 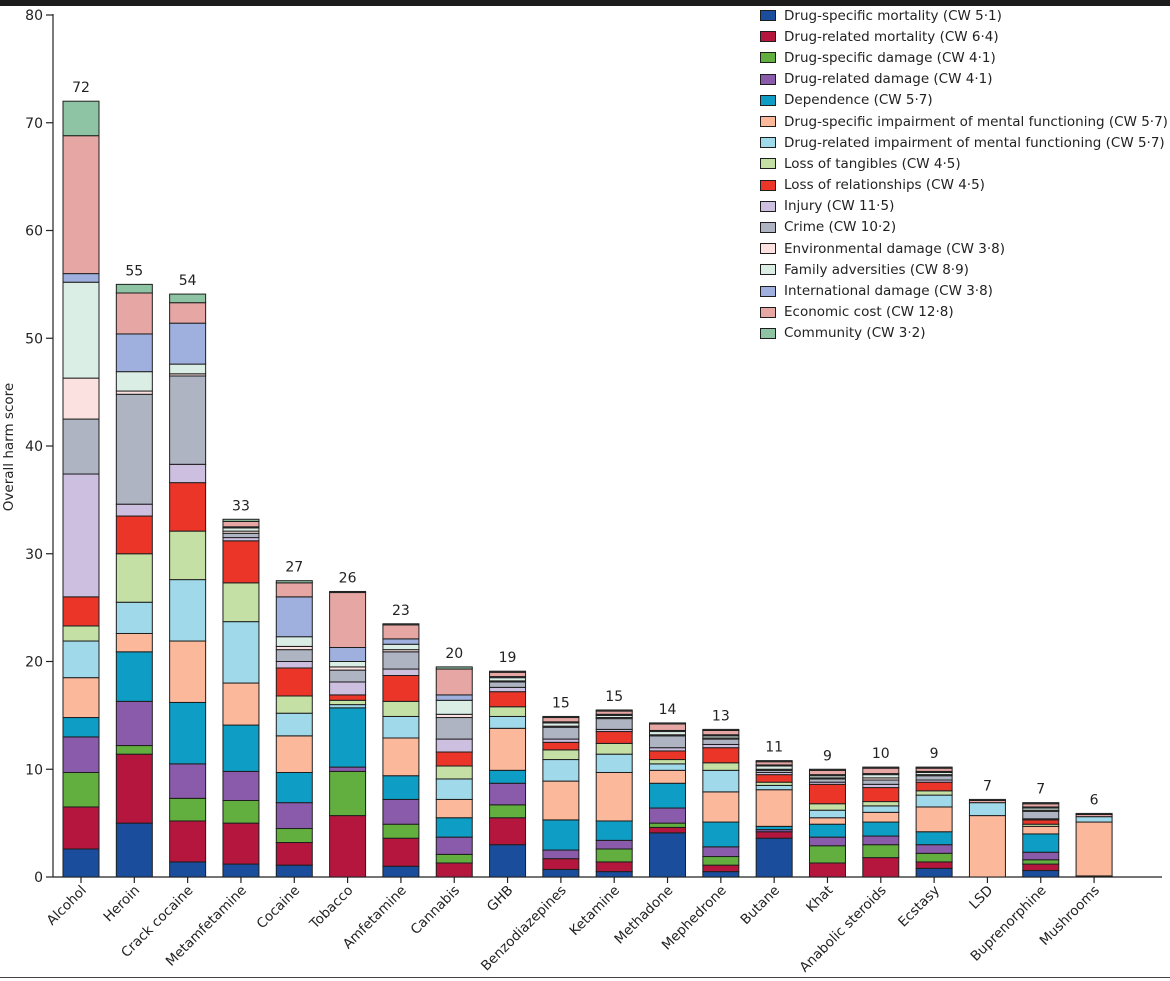 What do you see at coordinates (895, 248) in the screenshot?
I see `legend-label: Environmental damage (CW 3·8)` at bounding box center [895, 248].